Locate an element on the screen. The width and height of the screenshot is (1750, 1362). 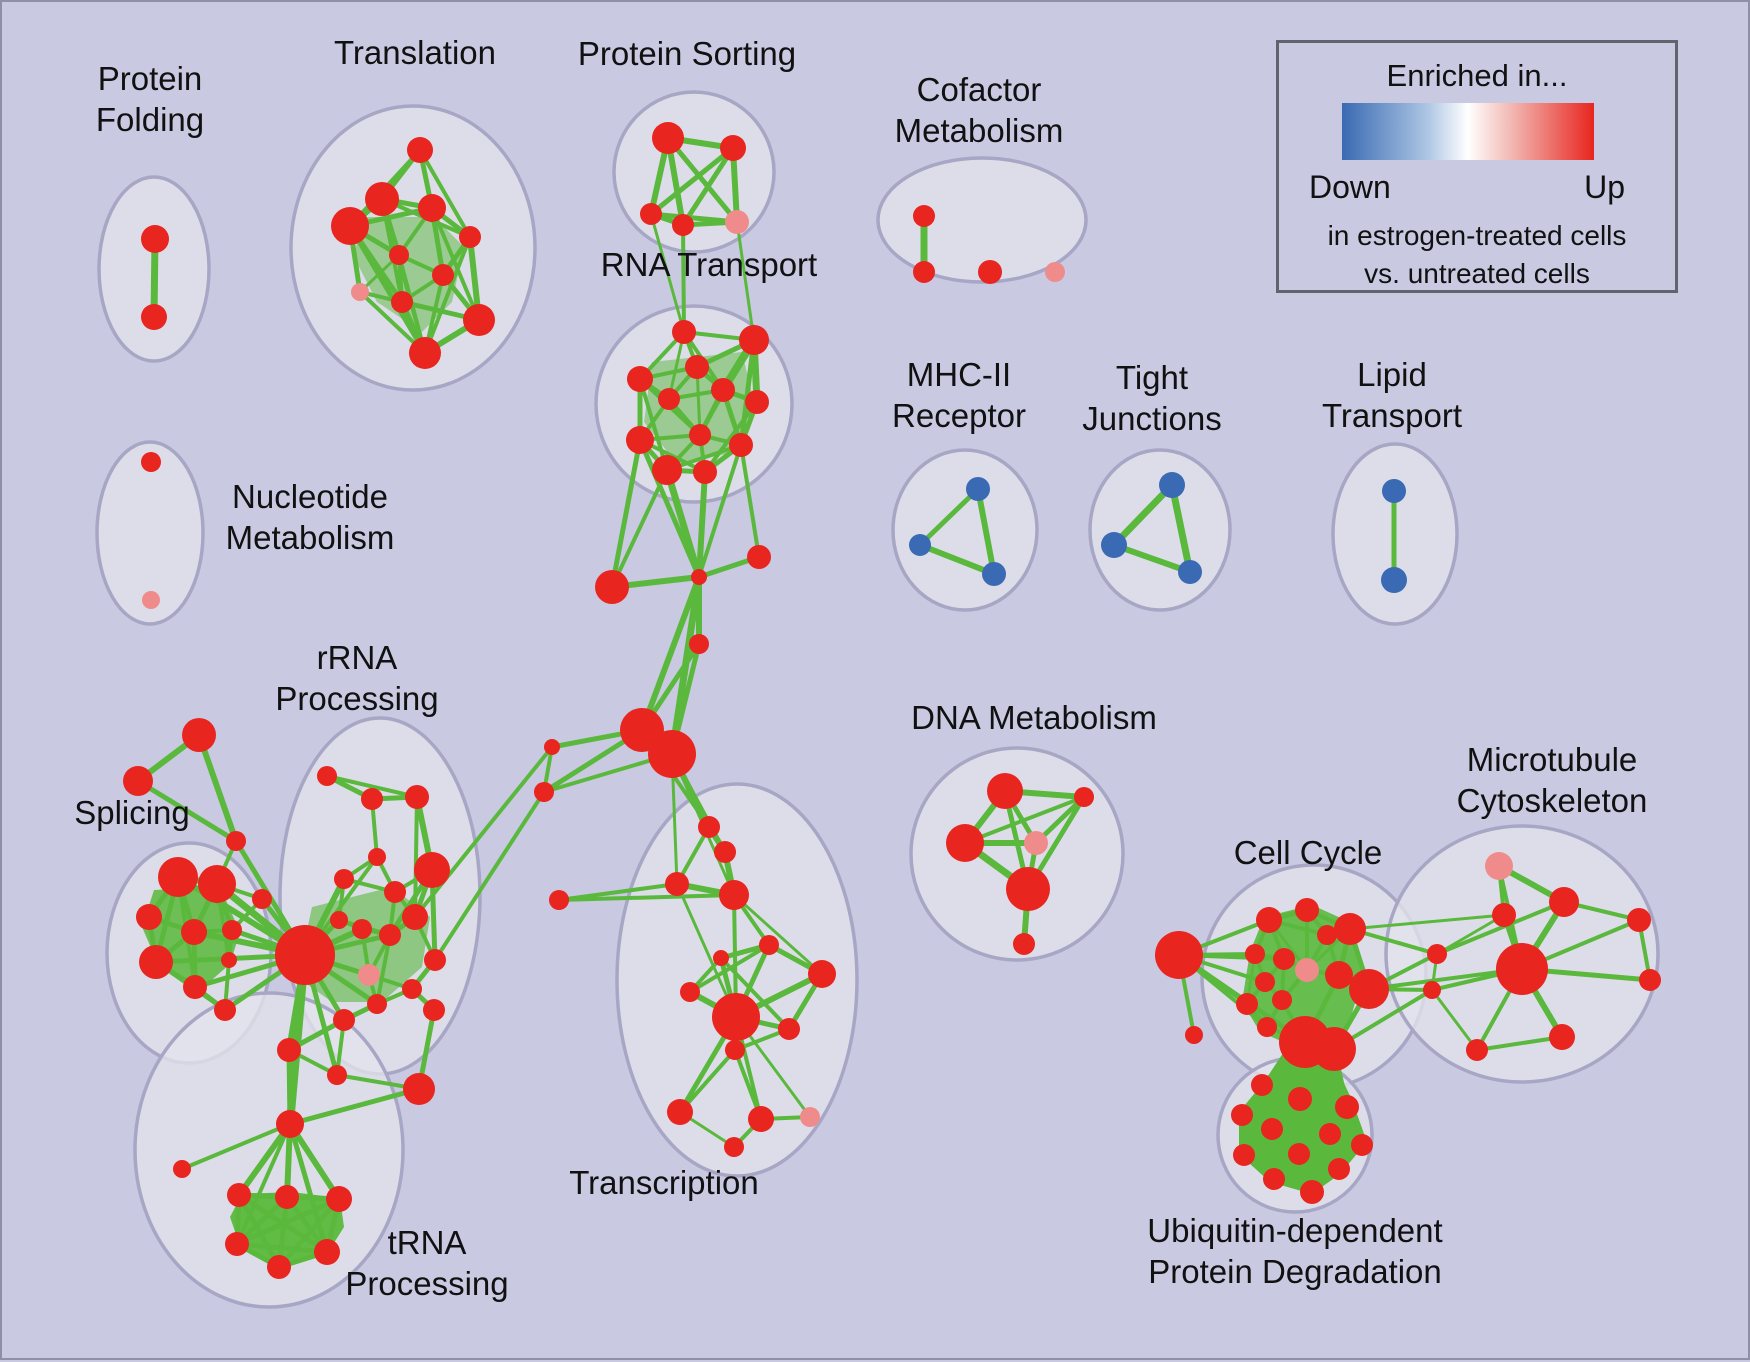
node-r3 is located at coordinates (417, 797).